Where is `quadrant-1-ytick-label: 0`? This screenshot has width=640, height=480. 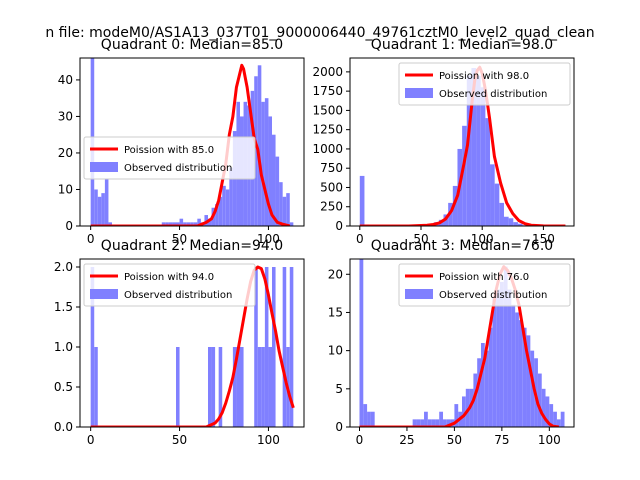
quadrant-1-ytick-label: 0 is located at coordinates (339, 226).